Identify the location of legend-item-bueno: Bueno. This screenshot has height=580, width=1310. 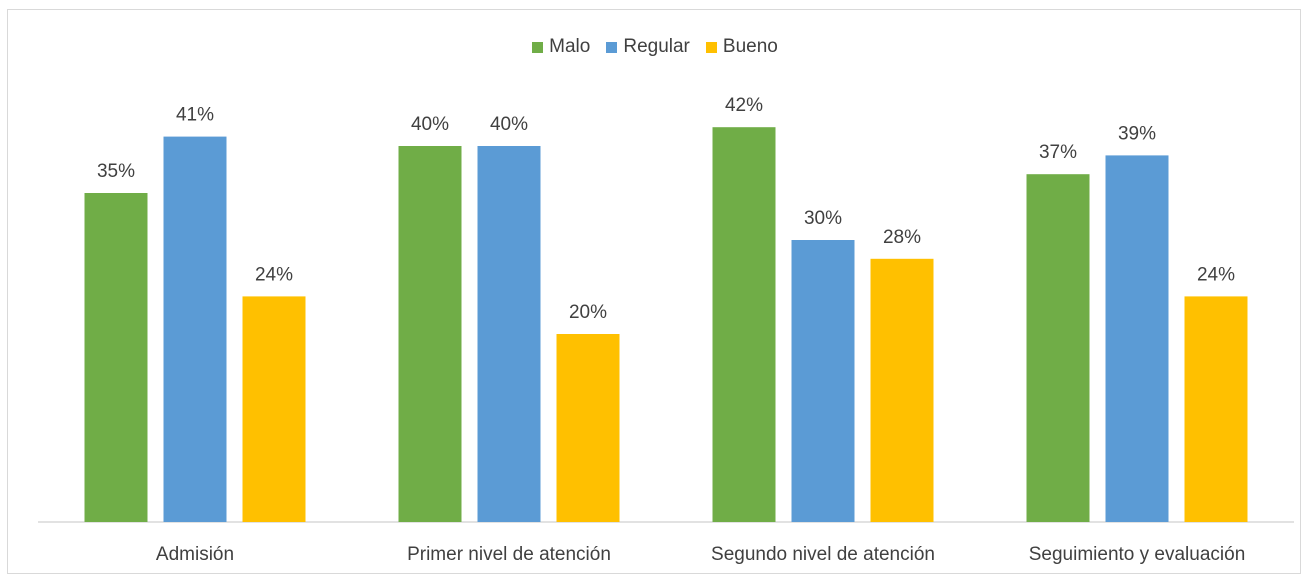
(741, 47).